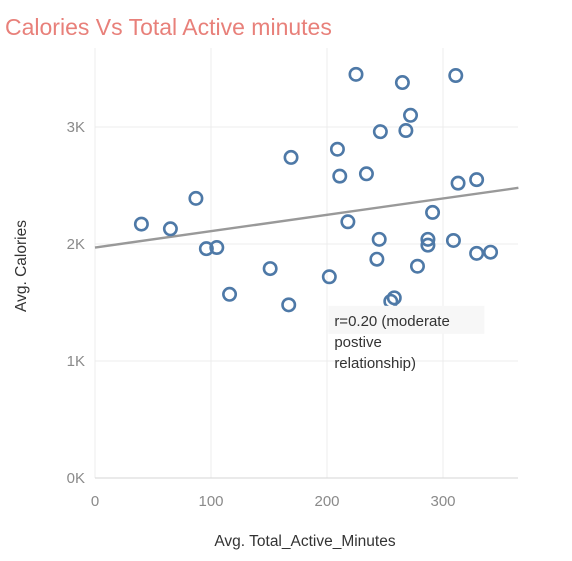  Describe the element at coordinates (95, 501) in the screenshot. I see `x-tick-label: 0` at that location.